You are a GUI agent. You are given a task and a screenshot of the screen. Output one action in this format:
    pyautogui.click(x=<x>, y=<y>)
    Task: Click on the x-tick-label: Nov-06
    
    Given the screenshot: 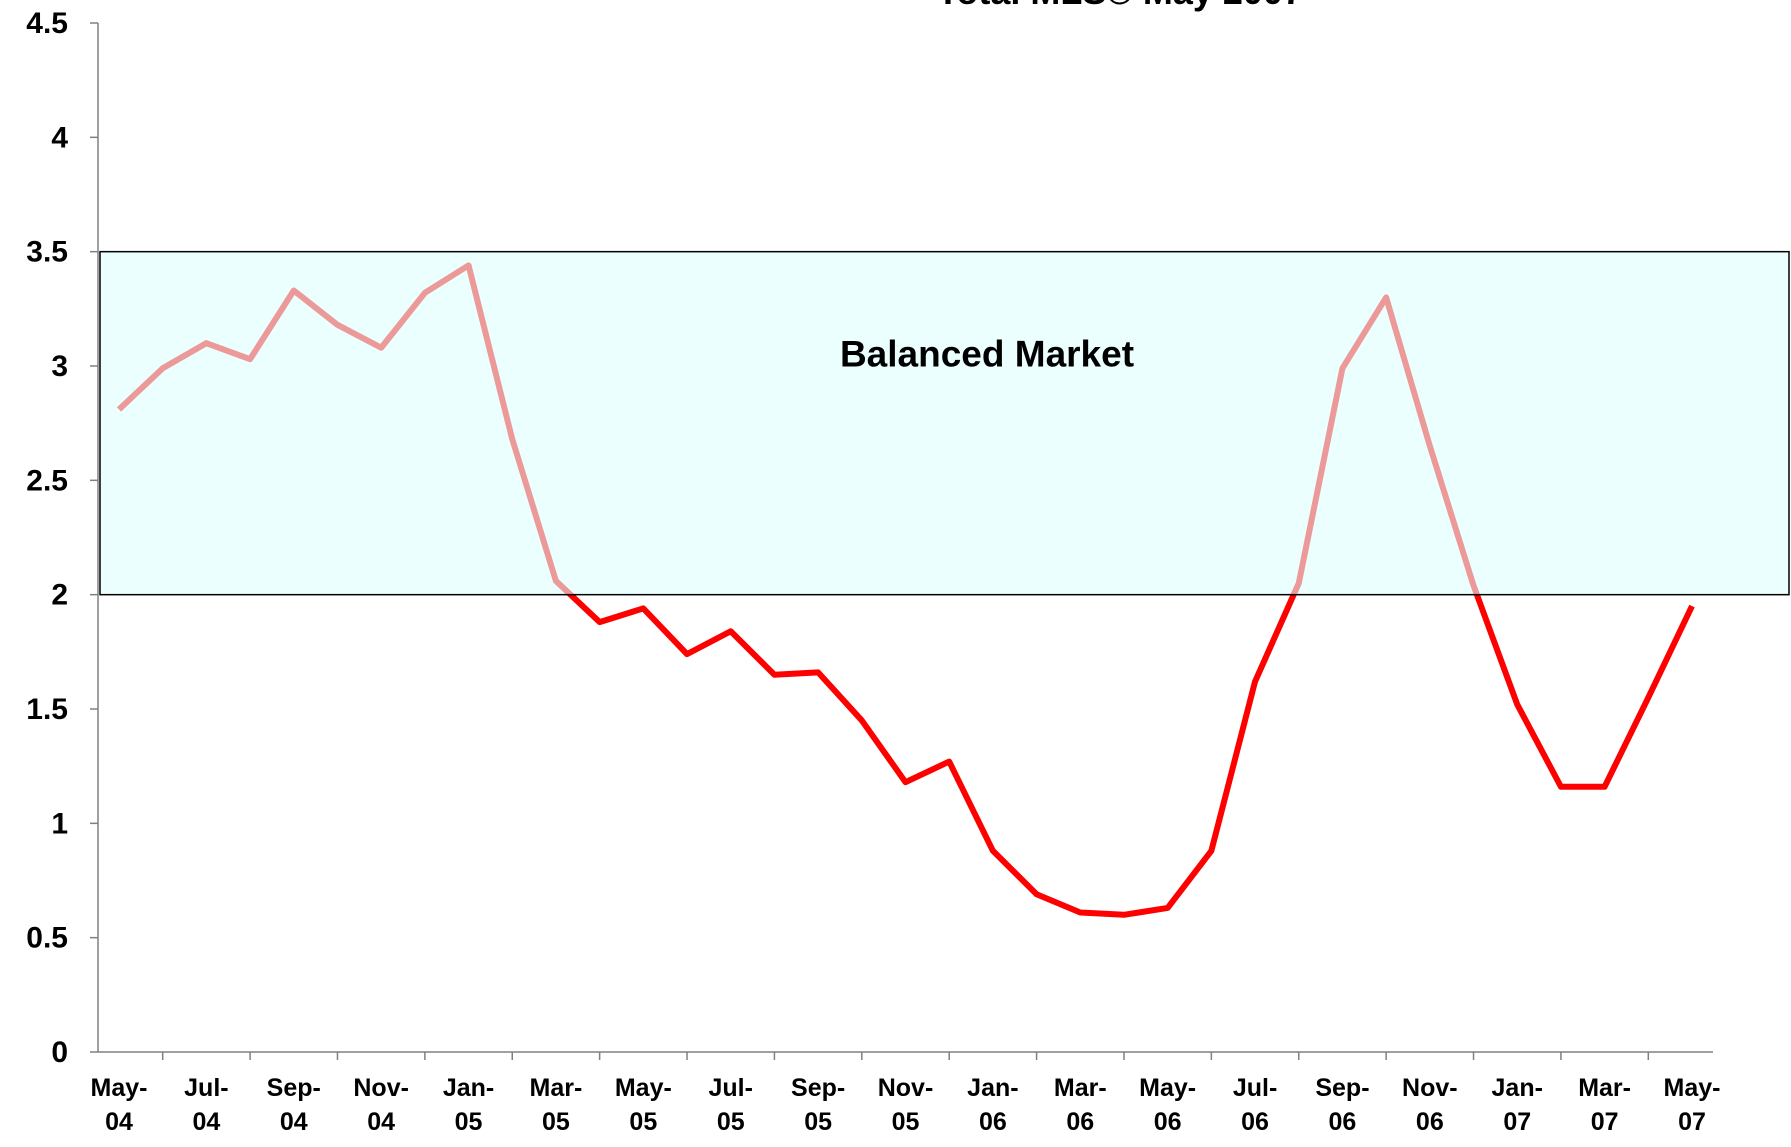 What is the action you would take?
    pyautogui.click(x=1430, y=1105)
    